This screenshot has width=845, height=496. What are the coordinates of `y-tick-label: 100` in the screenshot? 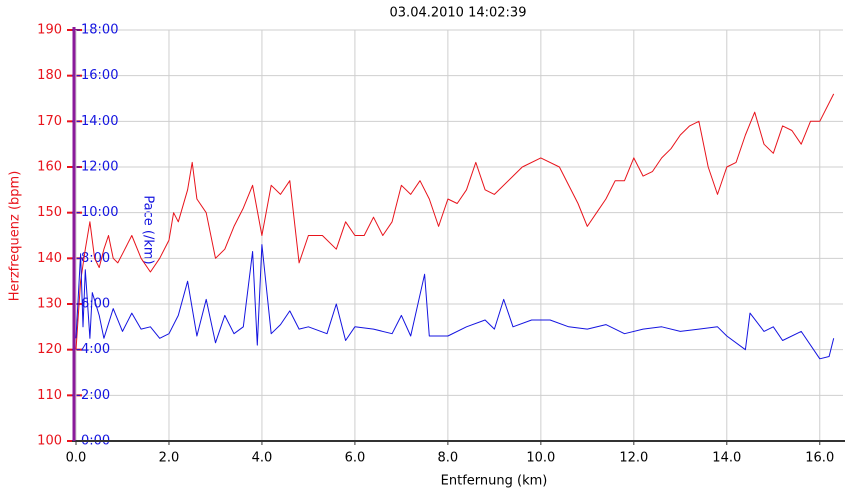 It's located at (49, 441).